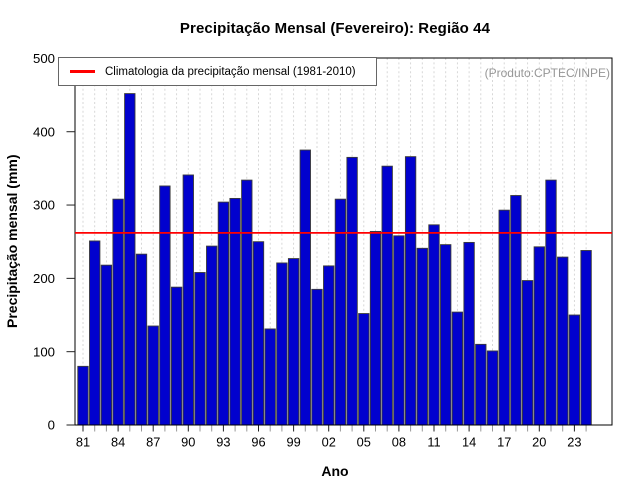 This screenshot has width=640, height=500. What do you see at coordinates (51, 425) in the screenshot?
I see `y-tick-label: 0` at bounding box center [51, 425].